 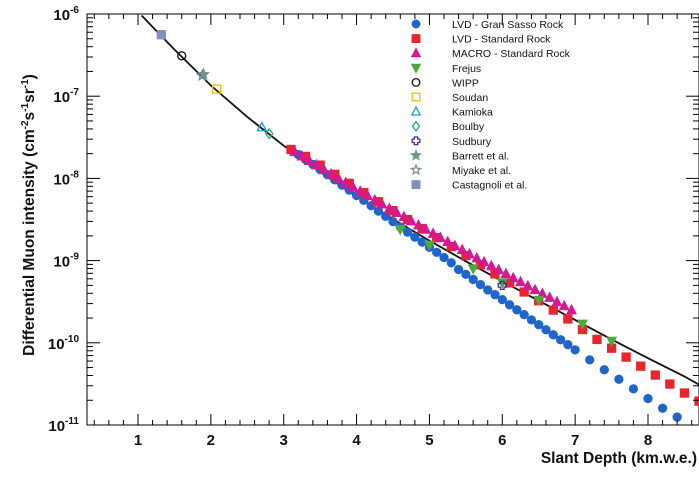 I want to click on x-tick-label: 6, so click(x=502, y=440).